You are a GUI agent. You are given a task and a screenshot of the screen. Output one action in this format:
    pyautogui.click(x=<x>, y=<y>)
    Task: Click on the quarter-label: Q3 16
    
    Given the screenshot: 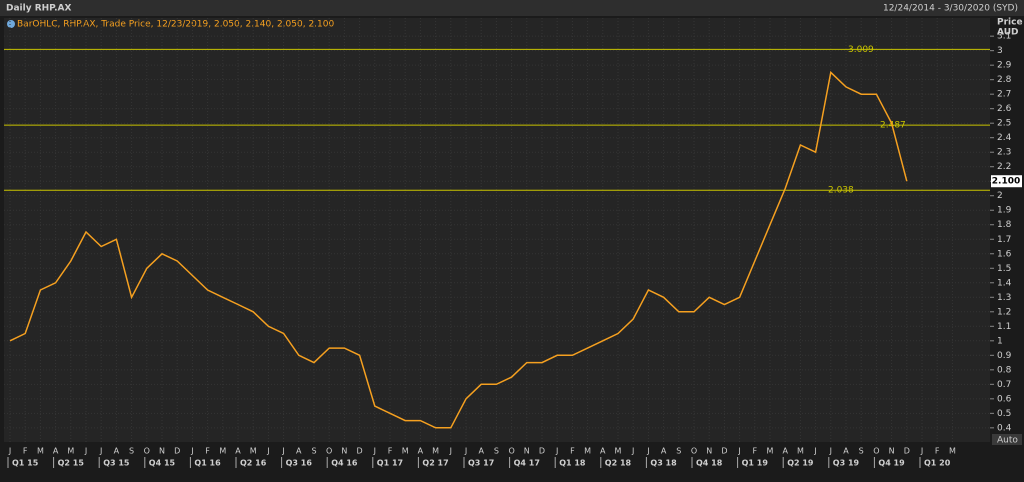 What is the action you would take?
    pyautogui.click(x=299, y=463)
    